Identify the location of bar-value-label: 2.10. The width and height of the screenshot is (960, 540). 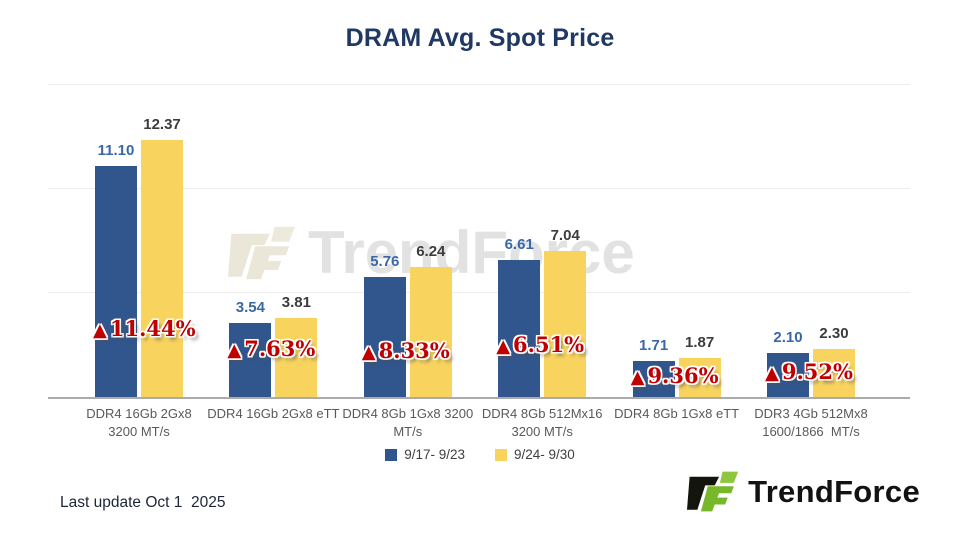
(788, 338).